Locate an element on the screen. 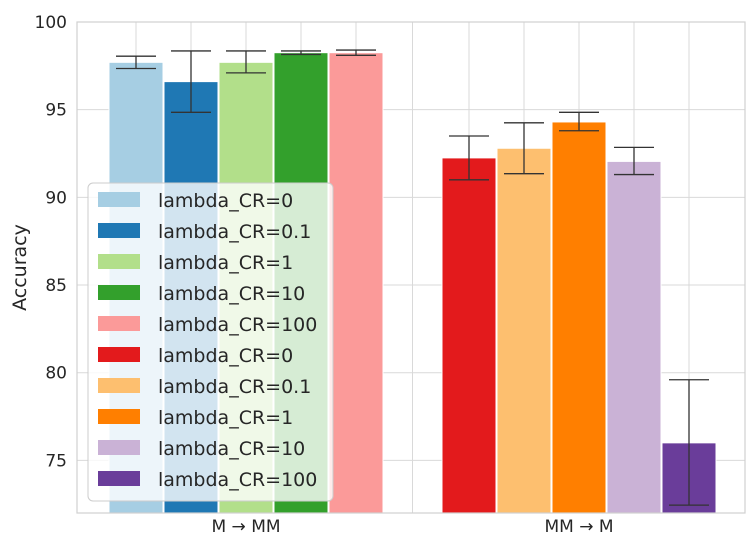 This screenshot has height=543, width=748. x-tick-label: M → MM is located at coordinates (245, 527).